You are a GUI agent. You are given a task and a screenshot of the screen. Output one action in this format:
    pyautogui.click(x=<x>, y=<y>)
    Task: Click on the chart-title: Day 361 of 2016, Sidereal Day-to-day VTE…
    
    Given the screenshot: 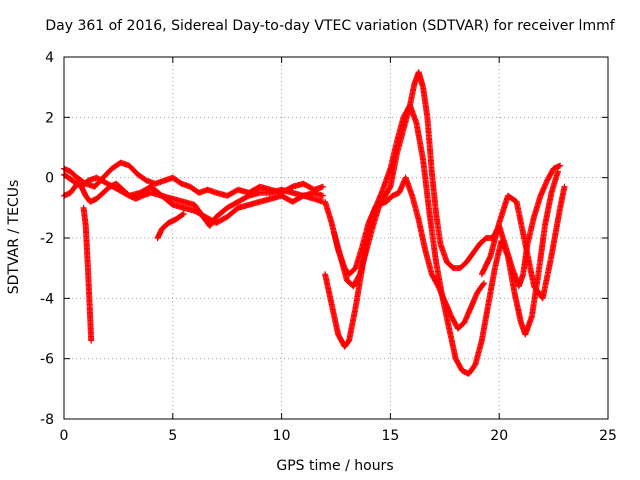 What is the action you would take?
    pyautogui.click(x=330, y=26)
    